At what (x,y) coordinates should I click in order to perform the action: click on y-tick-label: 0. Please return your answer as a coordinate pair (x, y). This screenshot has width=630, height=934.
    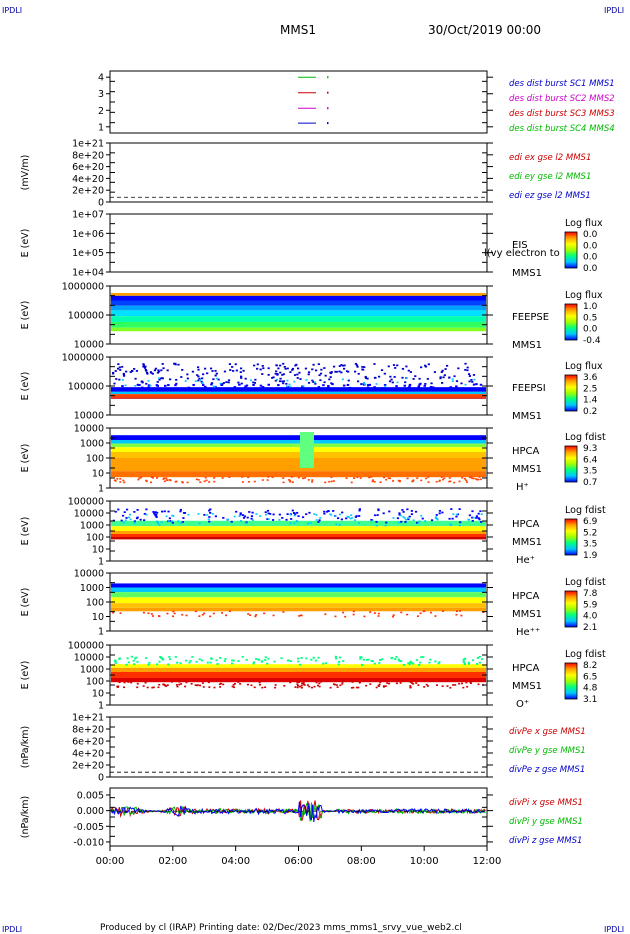
    Looking at the image, I should click on (101, 203).